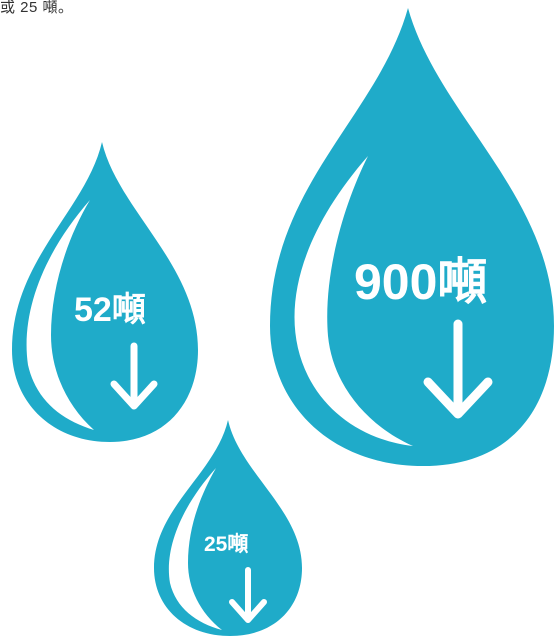 The width and height of the screenshot is (554, 638). I want to click on water-drop-small: 25噸, so click(228, 528).